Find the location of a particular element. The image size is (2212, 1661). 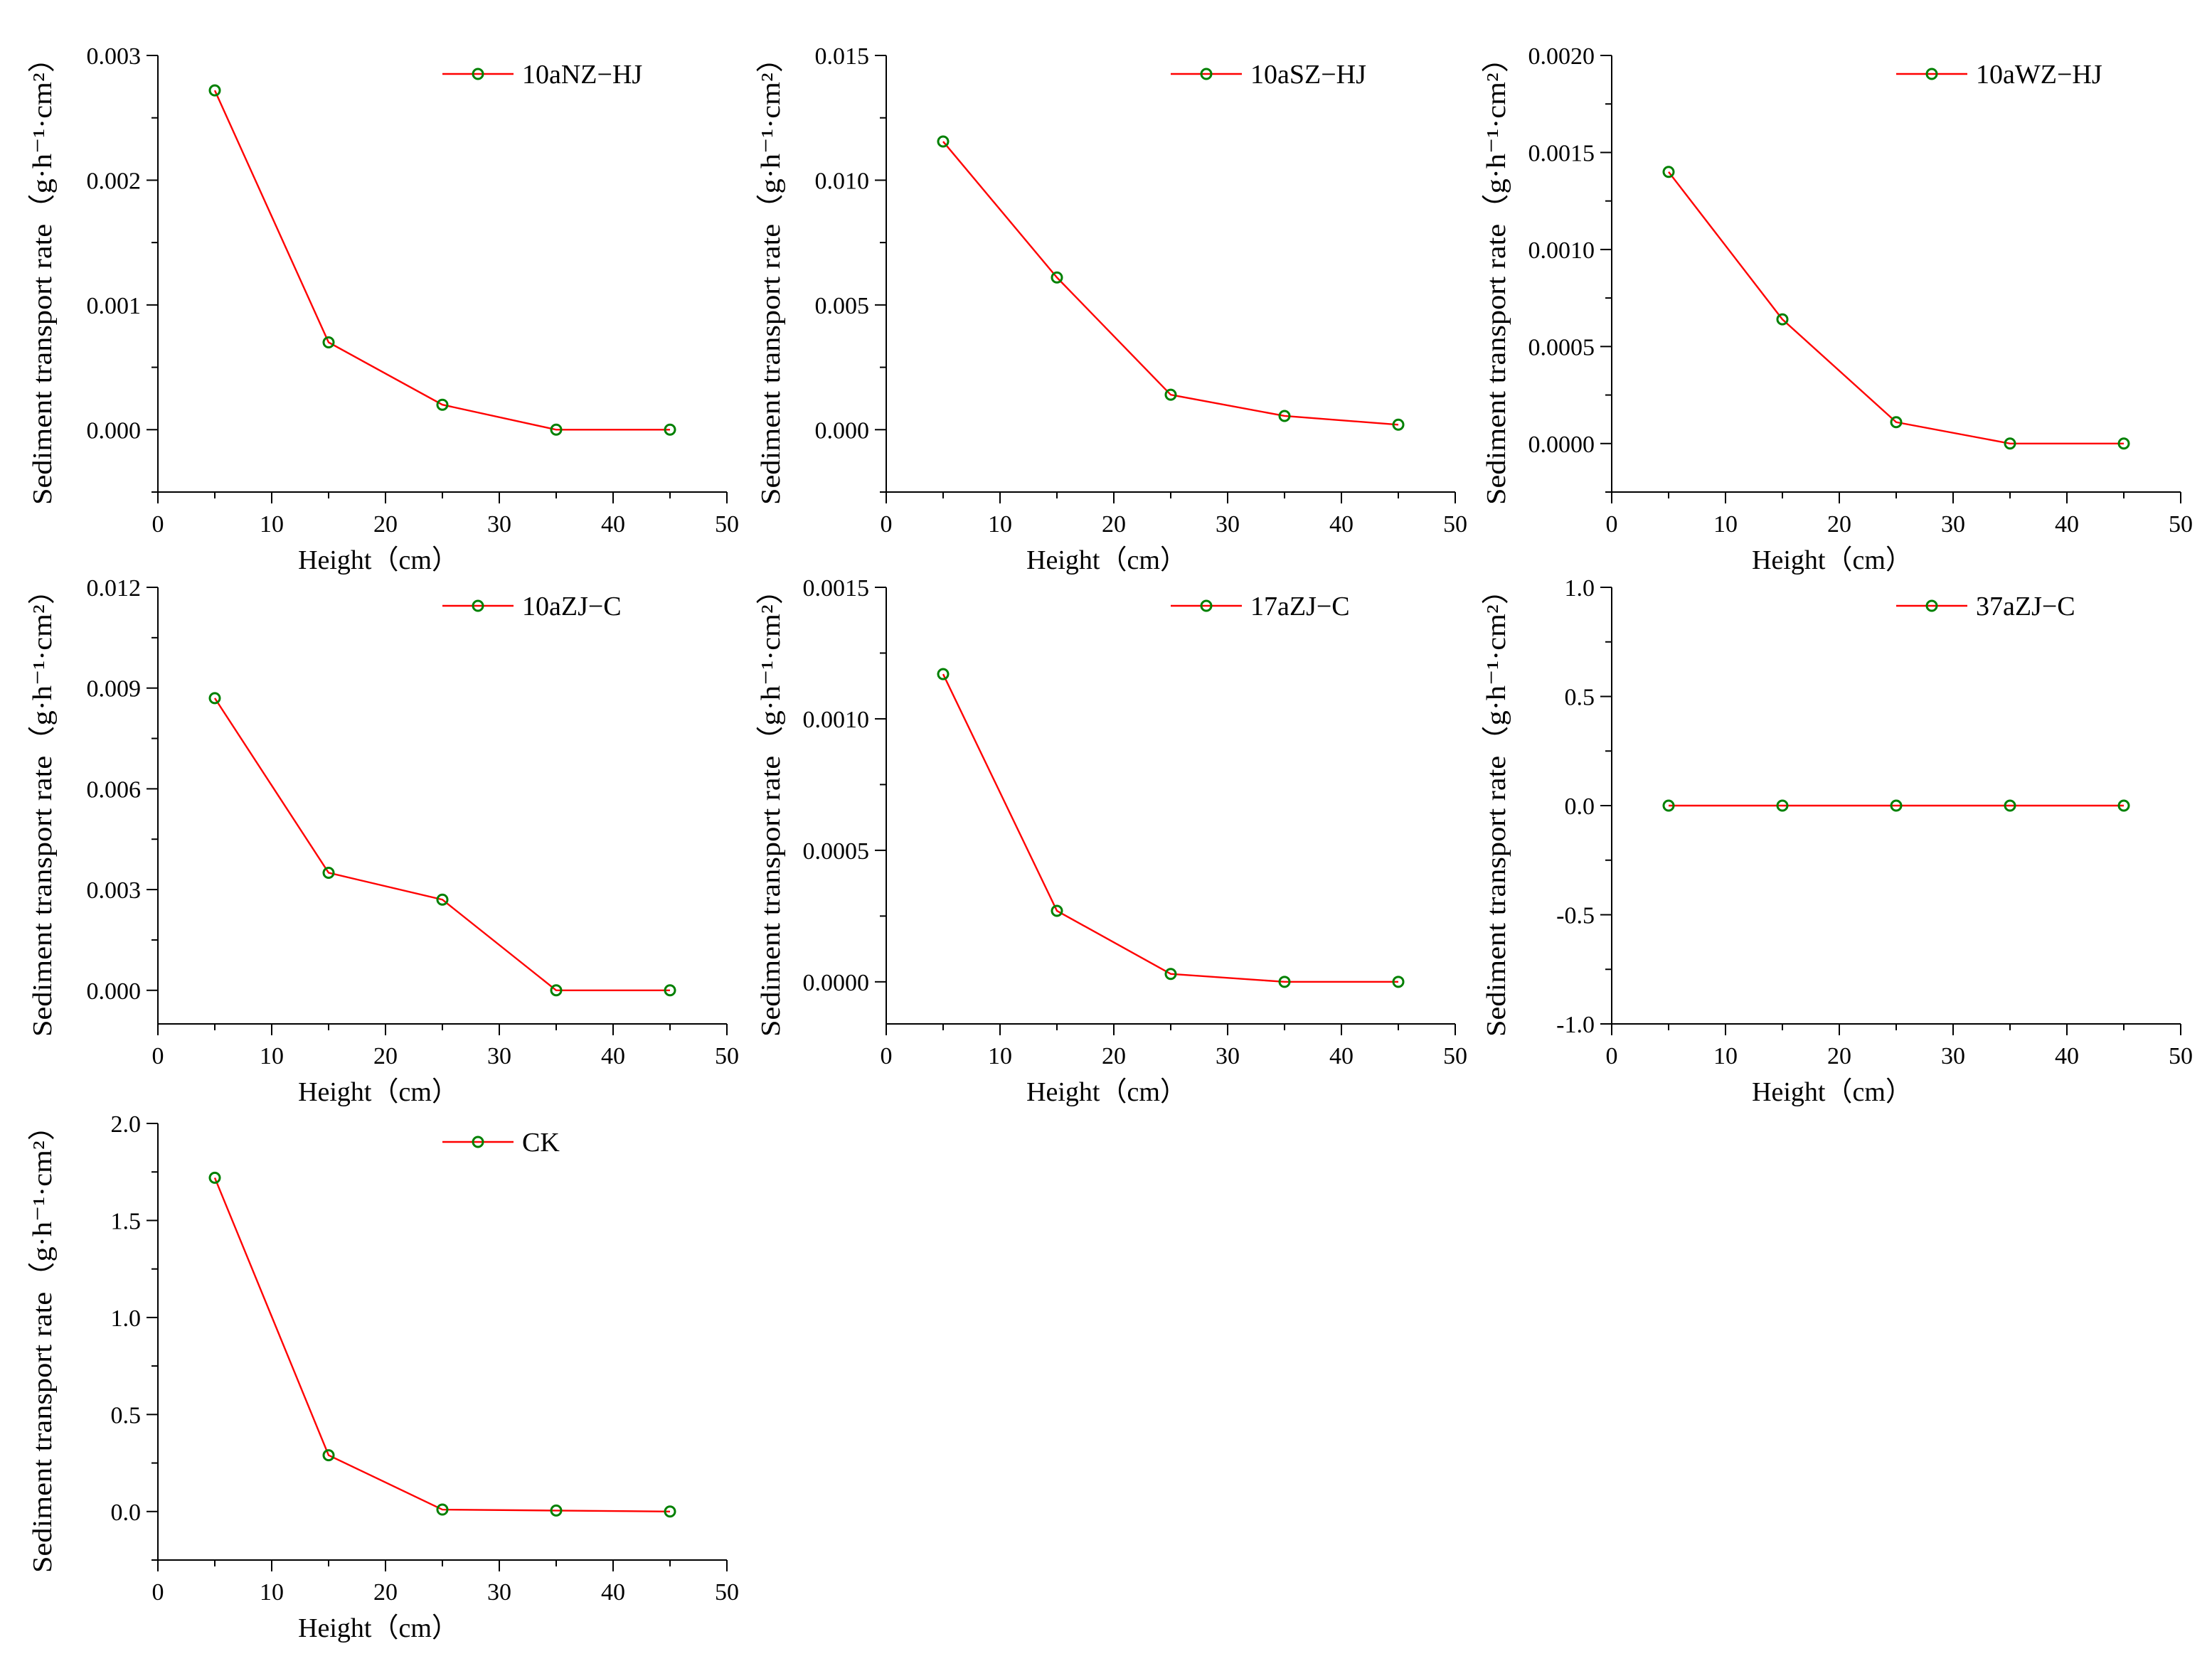

y-tick-label: 0.0000 is located at coordinates (836, 983).